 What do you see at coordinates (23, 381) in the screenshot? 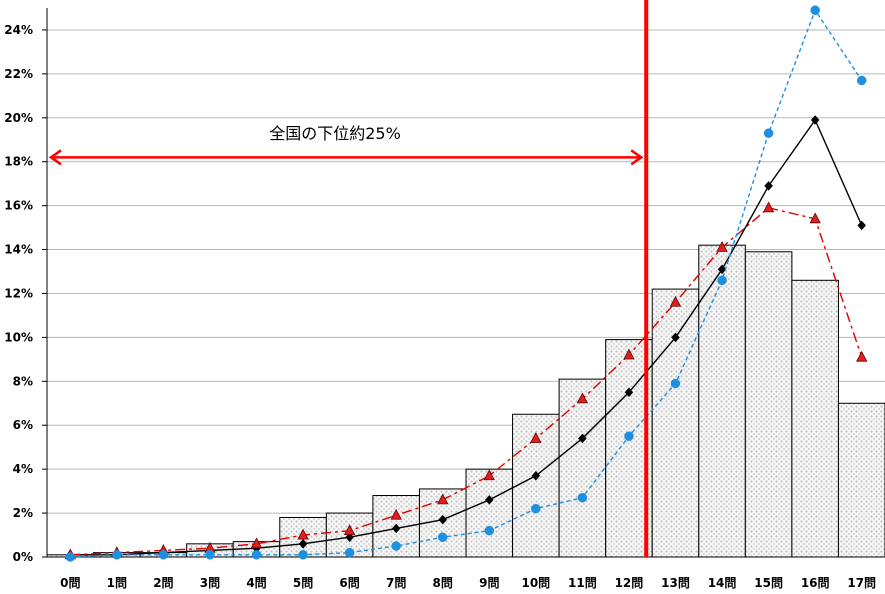
I see `y-tick-label: 8%` at bounding box center [23, 381].